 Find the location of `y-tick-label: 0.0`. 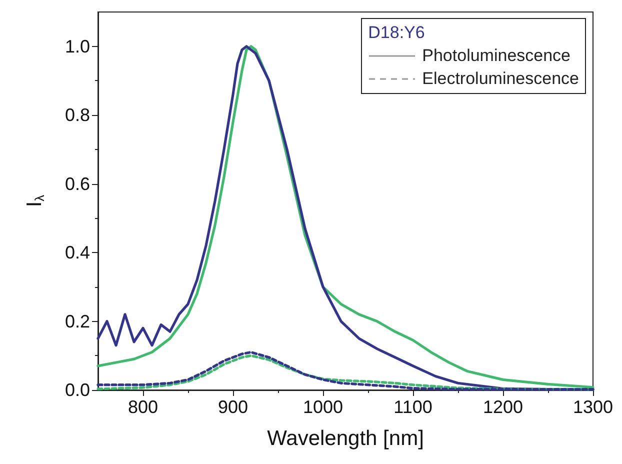

y-tick-label: 0.0 is located at coordinates (77, 390).